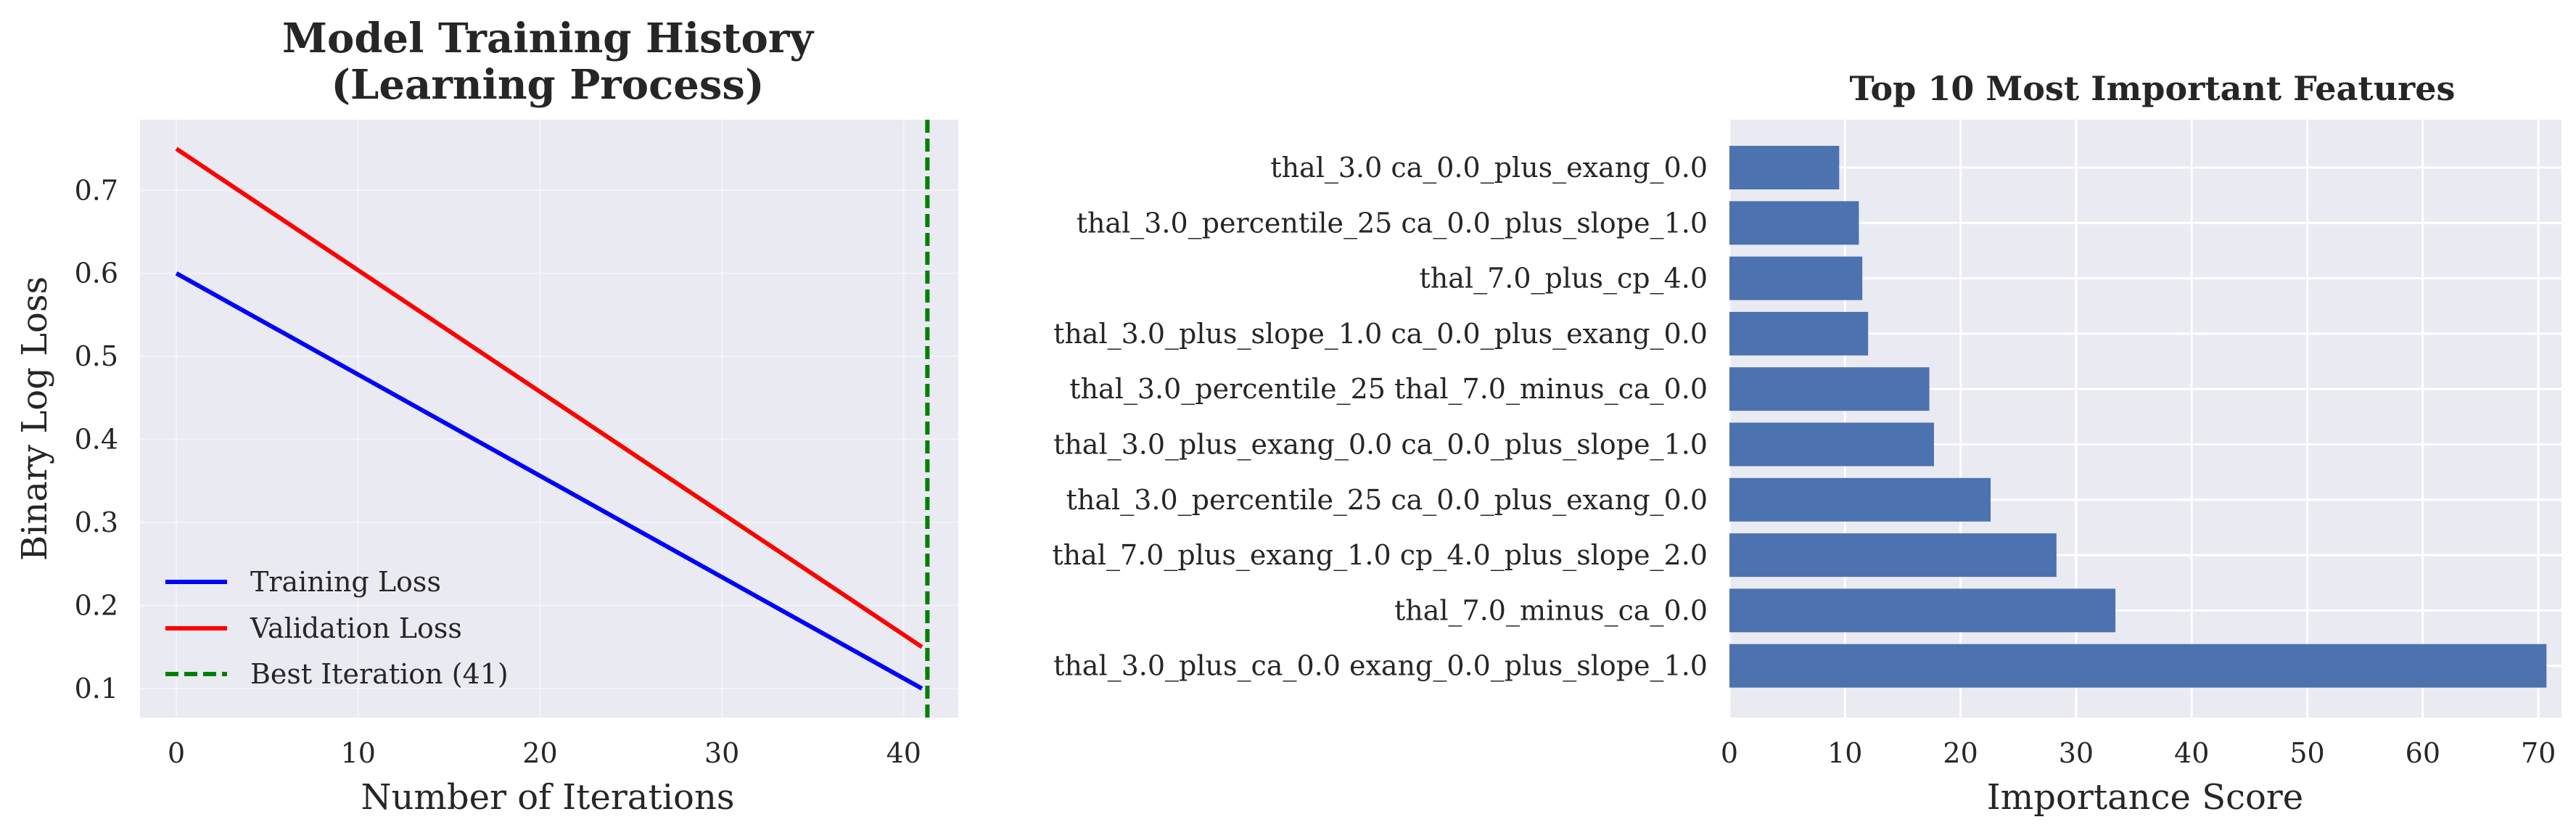  What do you see at coordinates (1729, 753) in the screenshot?
I see `right-x-tick-label: 0` at bounding box center [1729, 753].